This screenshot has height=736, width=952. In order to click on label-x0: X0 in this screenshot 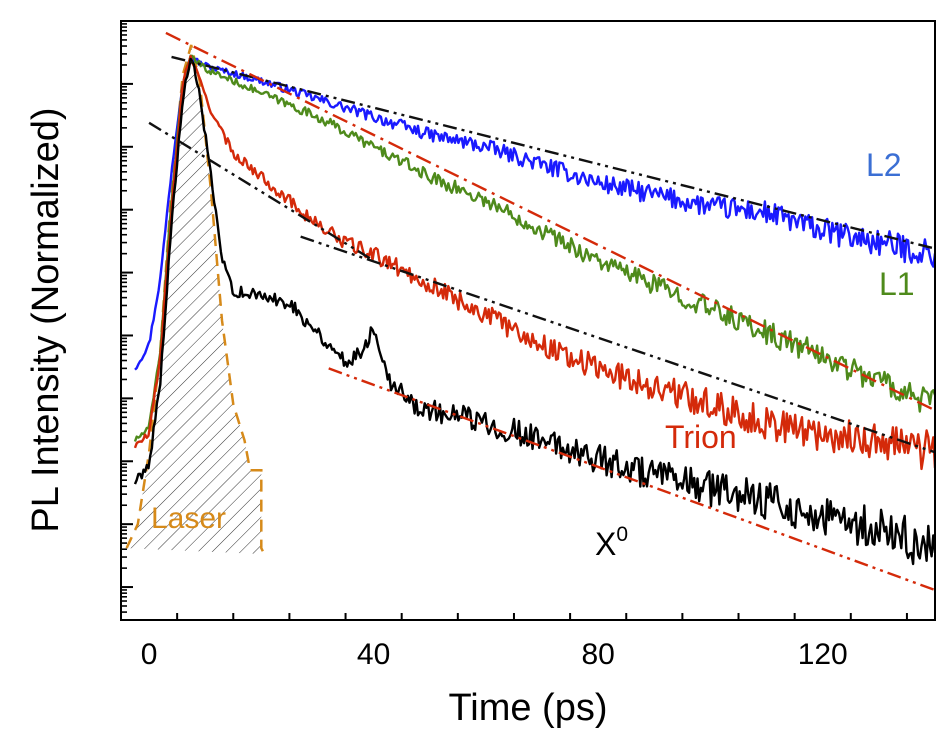, I will do `click(611, 542)`.